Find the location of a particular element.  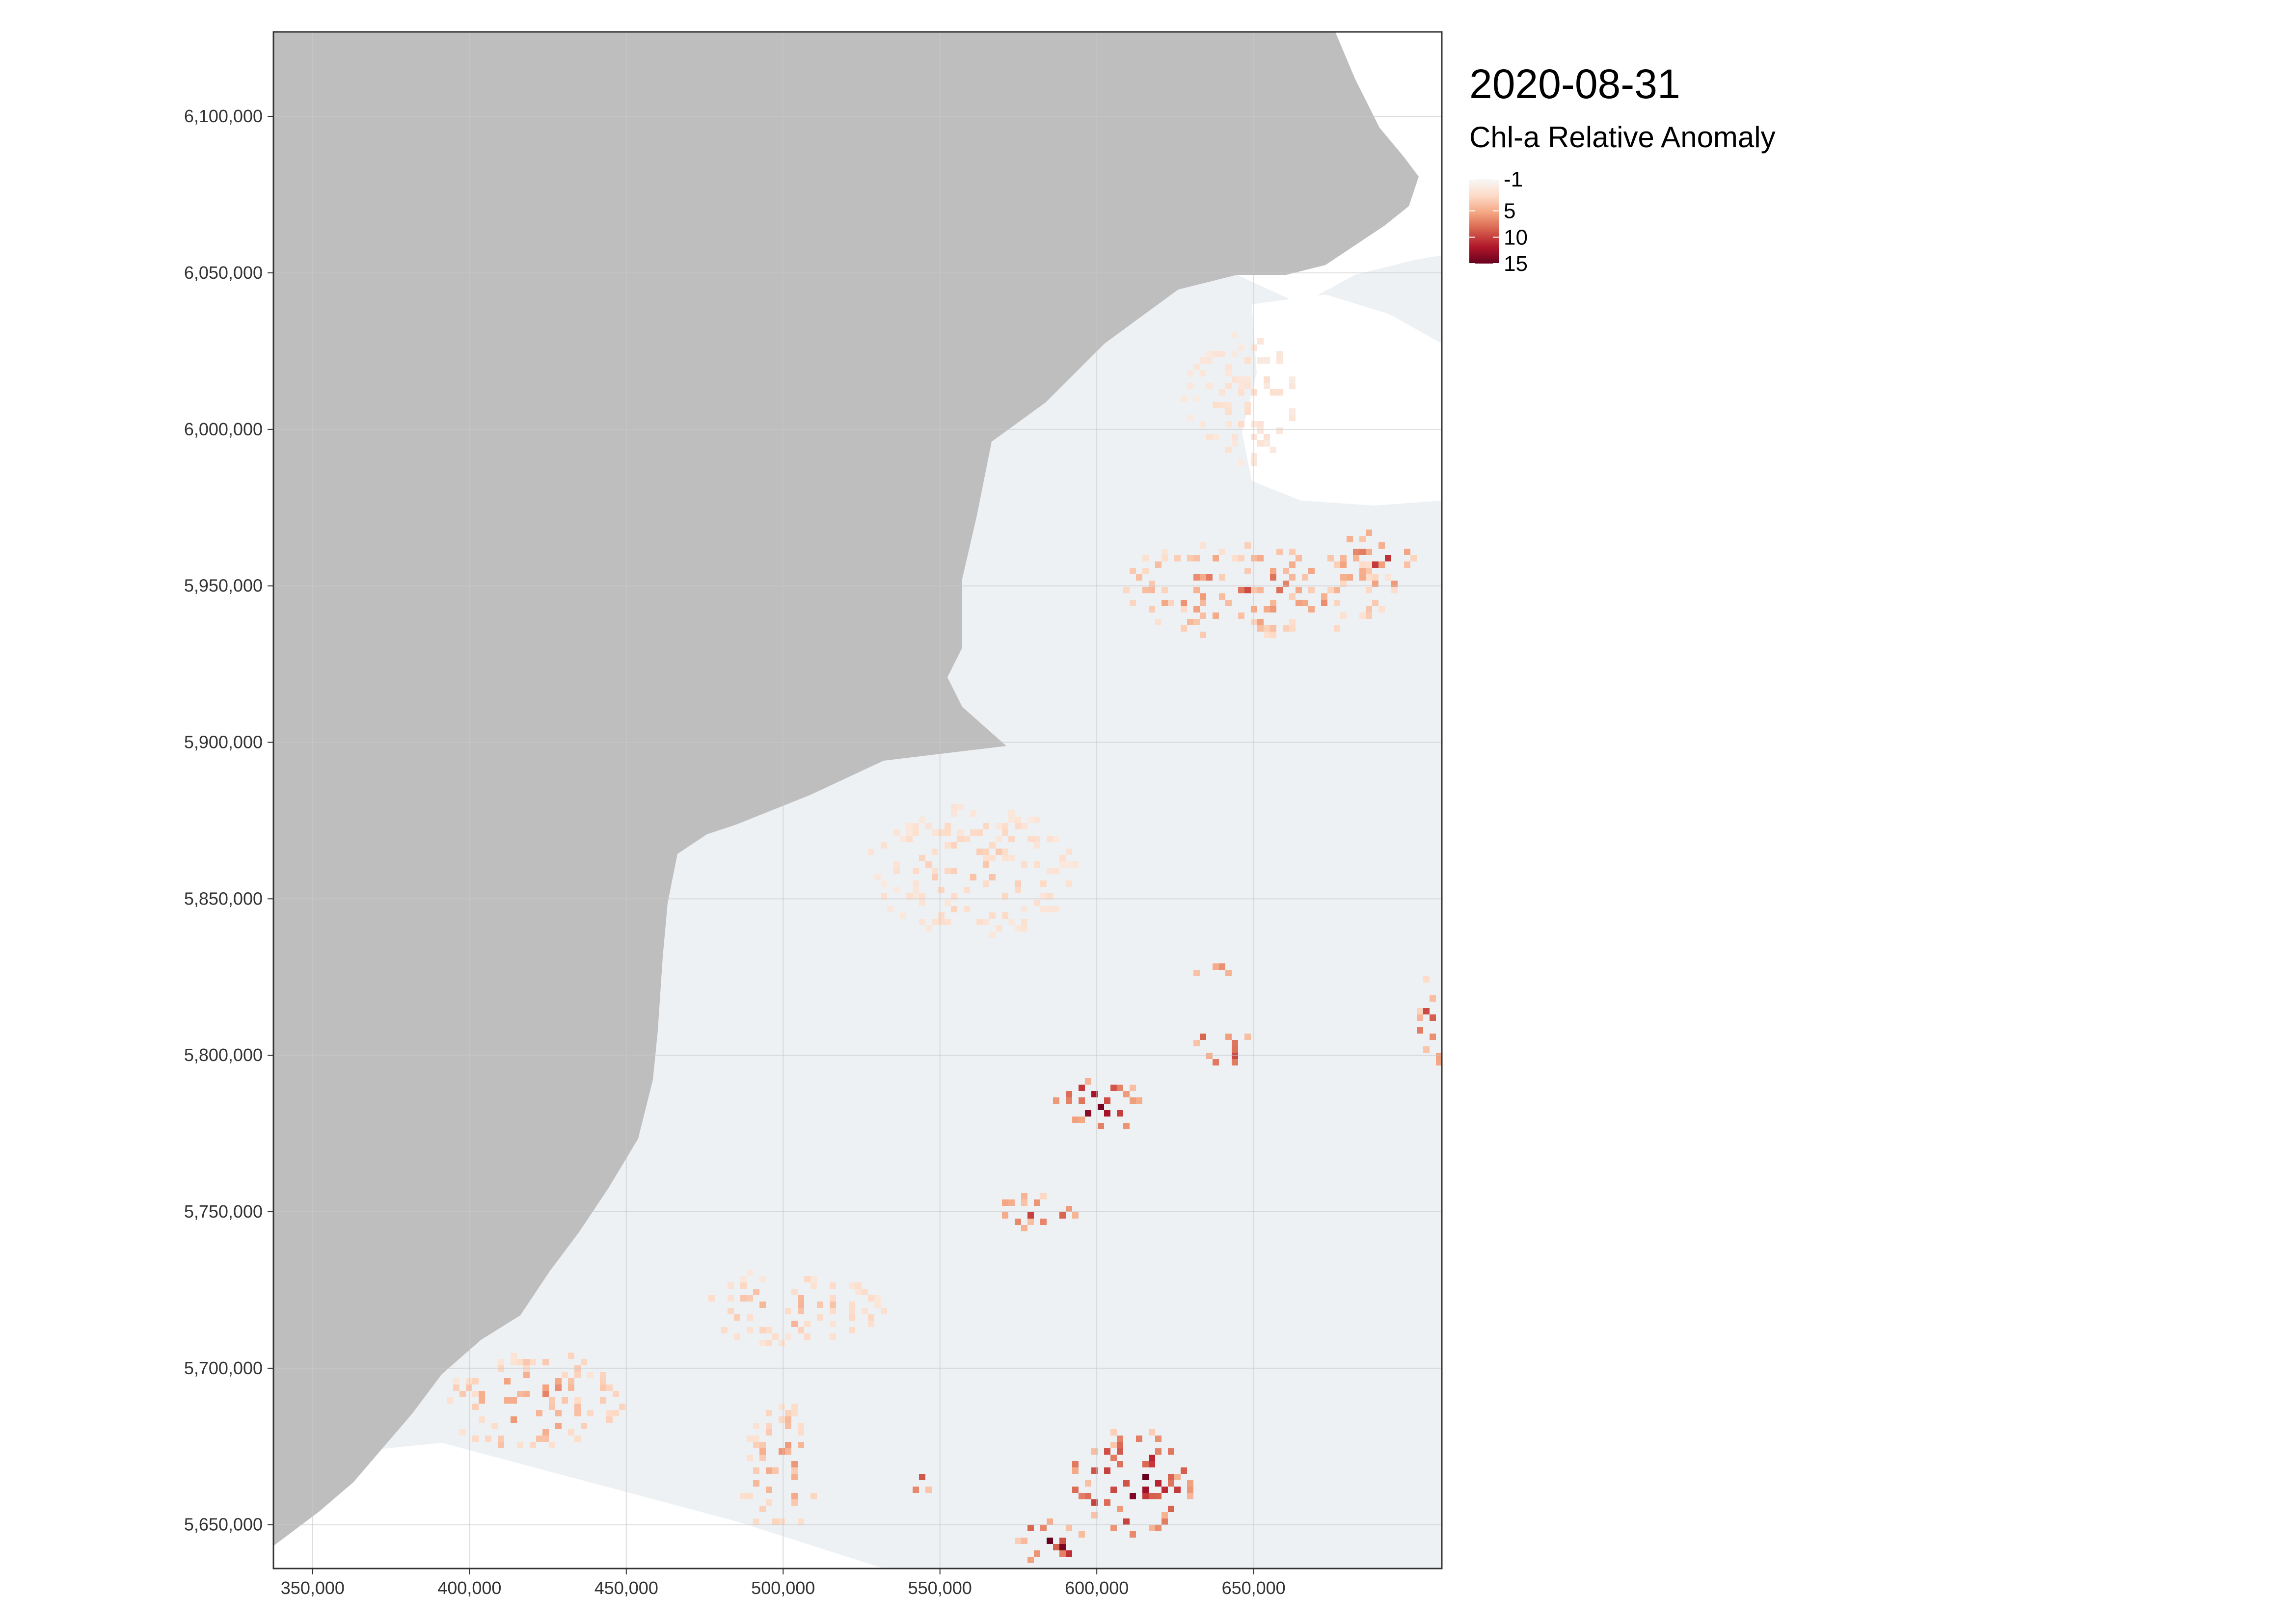

legend-title: Chl-a Relative Anomaly is located at coordinates (1622, 137).